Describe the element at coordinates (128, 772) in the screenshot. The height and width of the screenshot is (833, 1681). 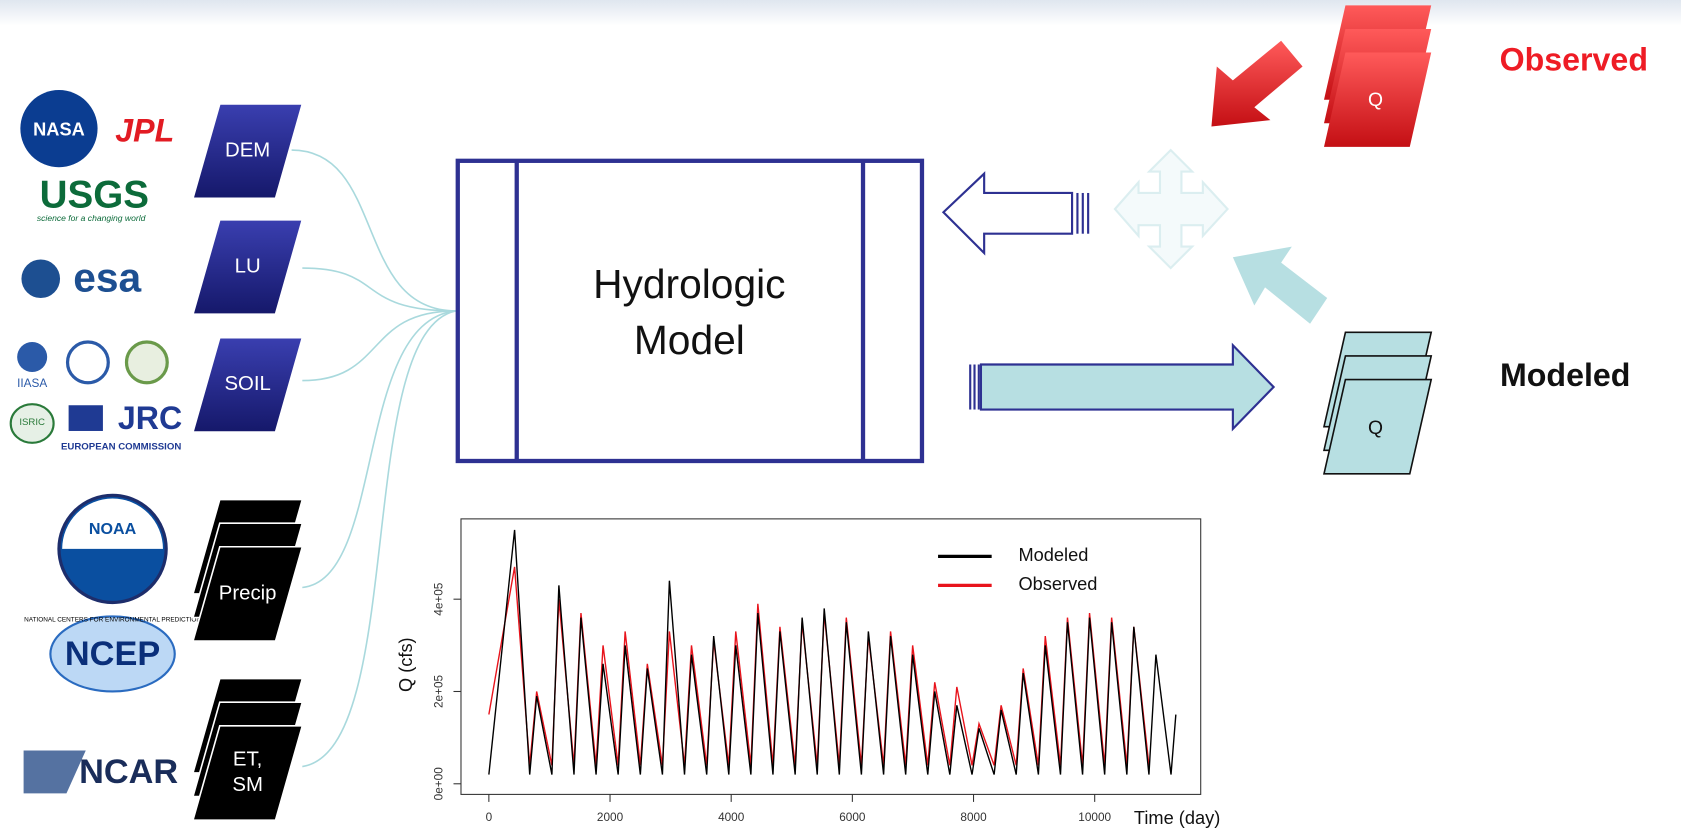
I see `ncar-text: NCAR` at that location.